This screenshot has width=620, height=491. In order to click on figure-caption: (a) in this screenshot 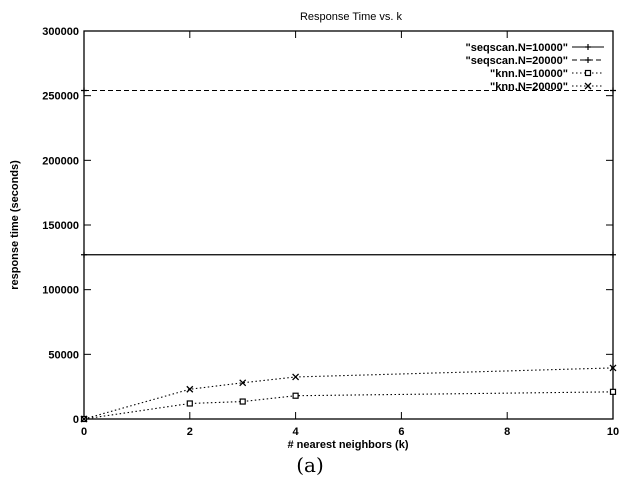, I will do `click(310, 465)`.